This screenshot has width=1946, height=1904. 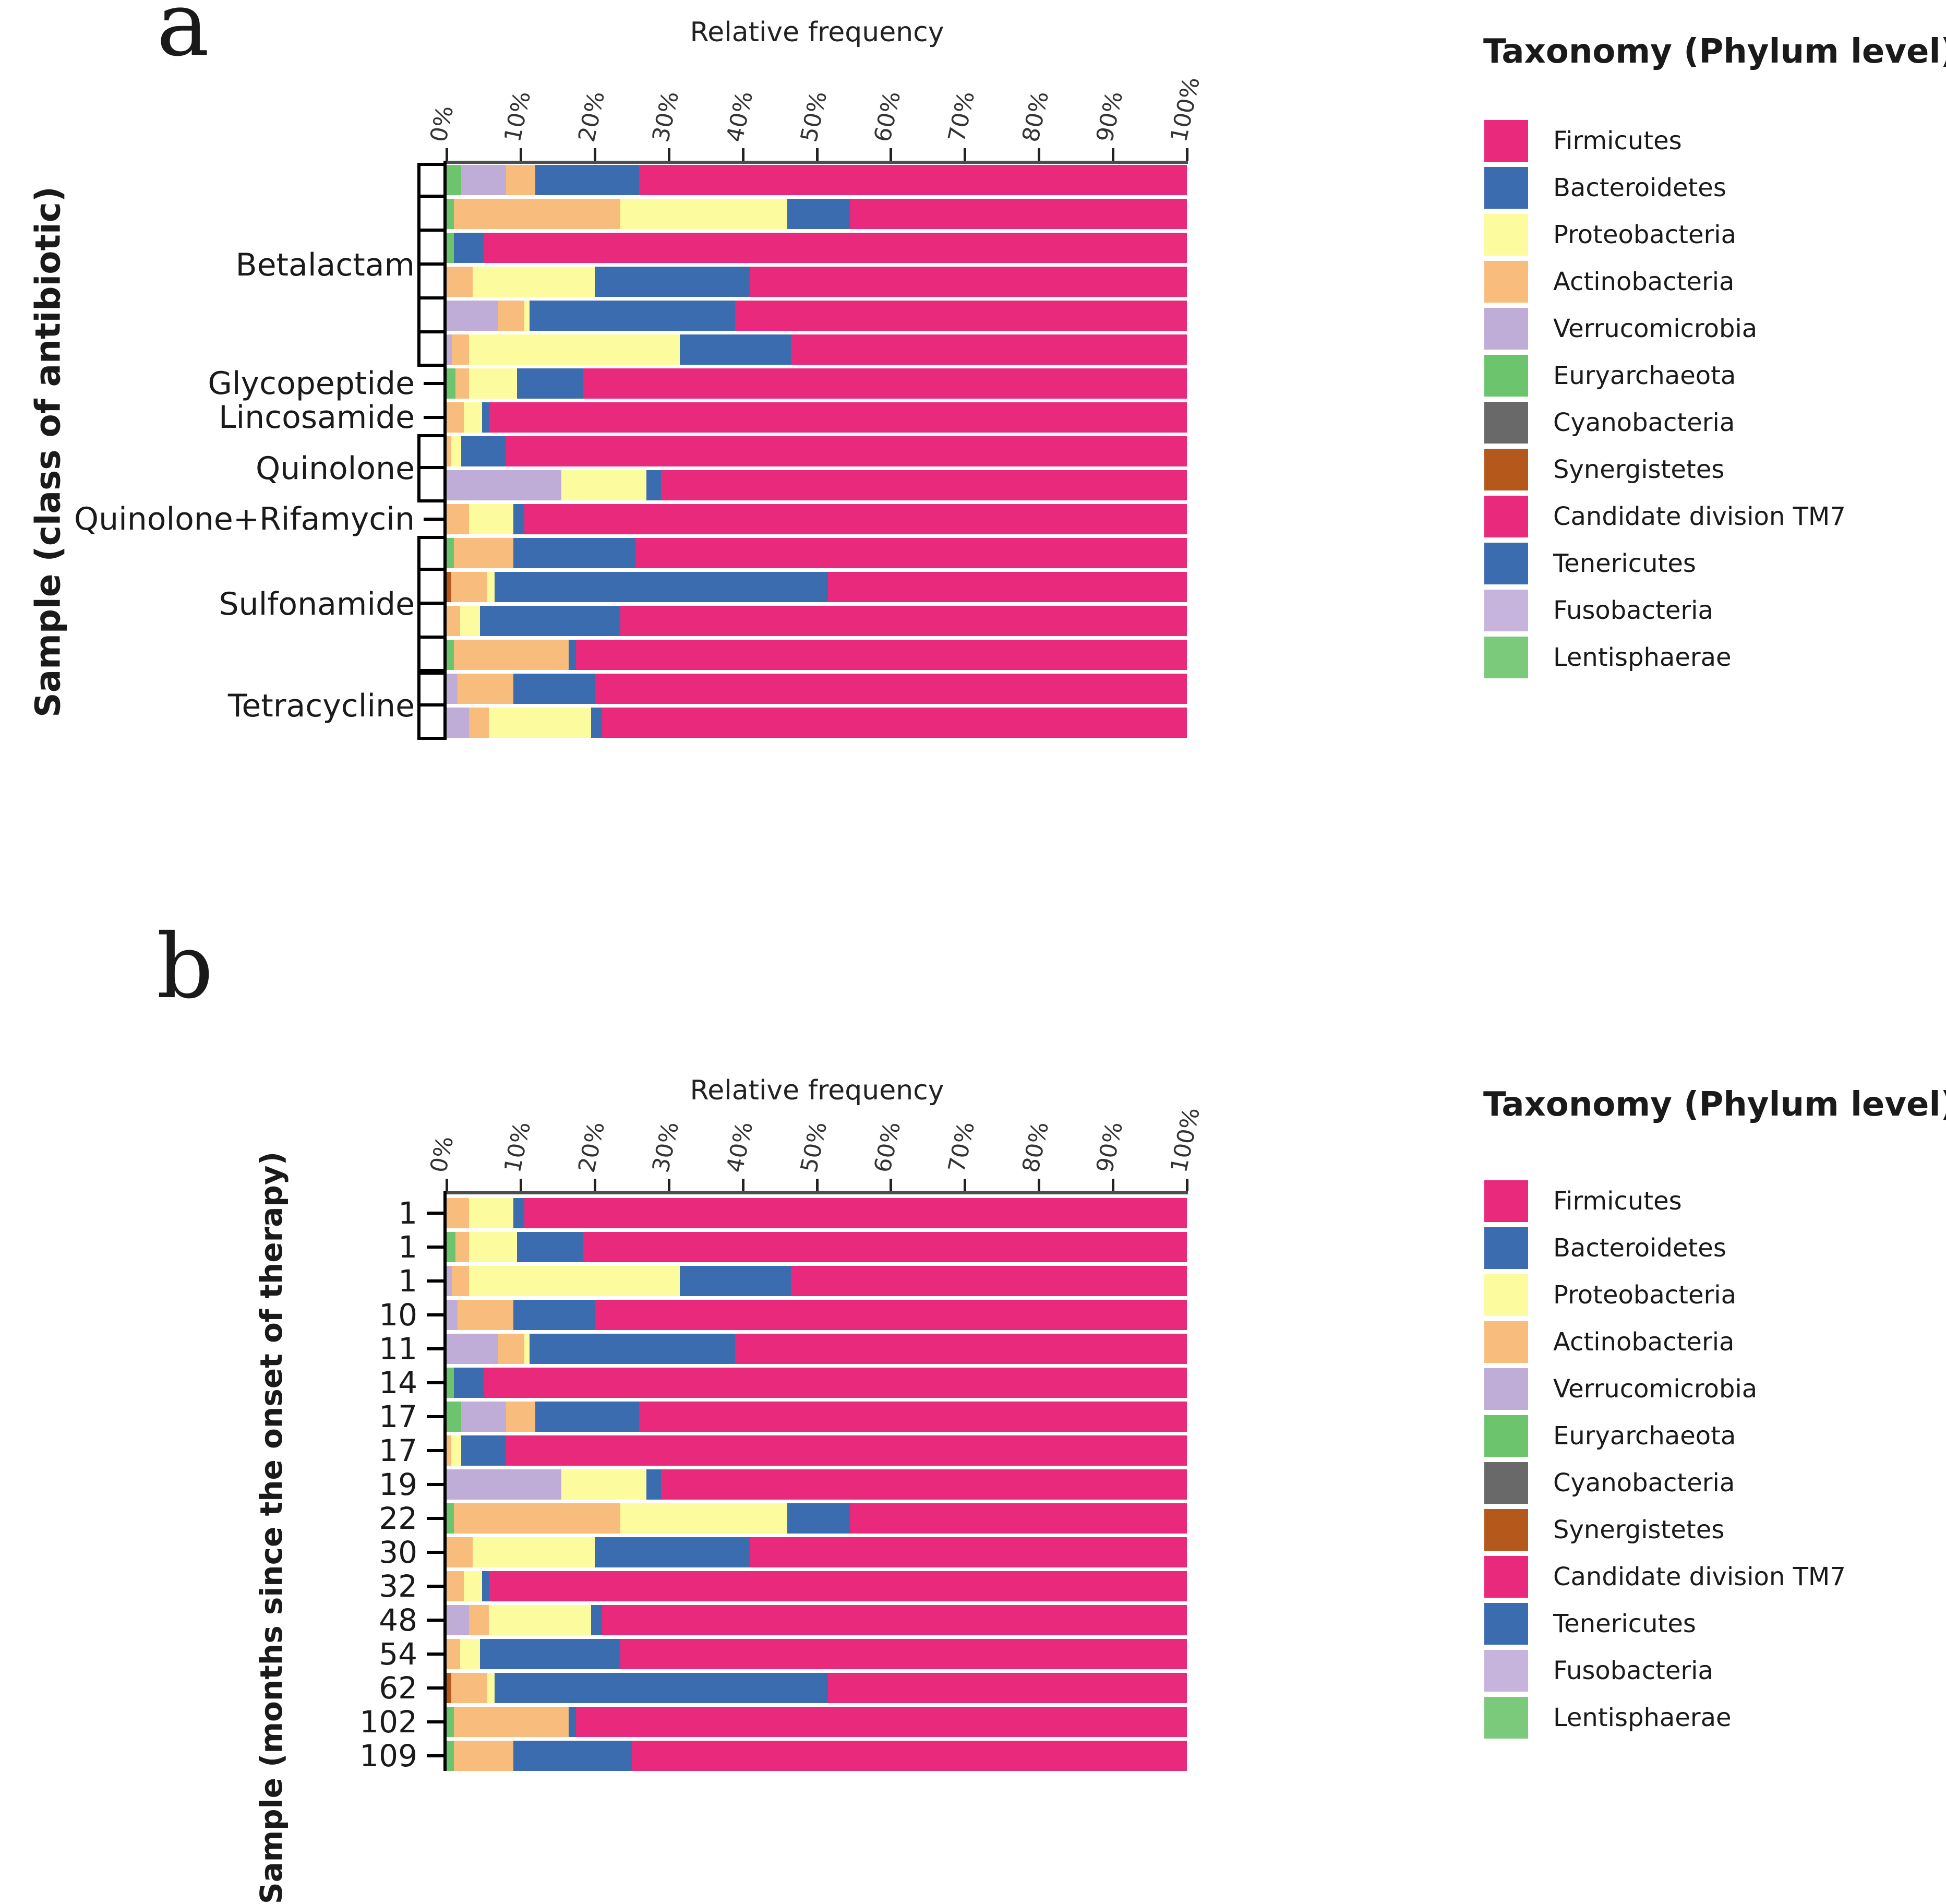 What do you see at coordinates (185, 967) in the screenshot?
I see `panel-letter-b: b` at bounding box center [185, 967].